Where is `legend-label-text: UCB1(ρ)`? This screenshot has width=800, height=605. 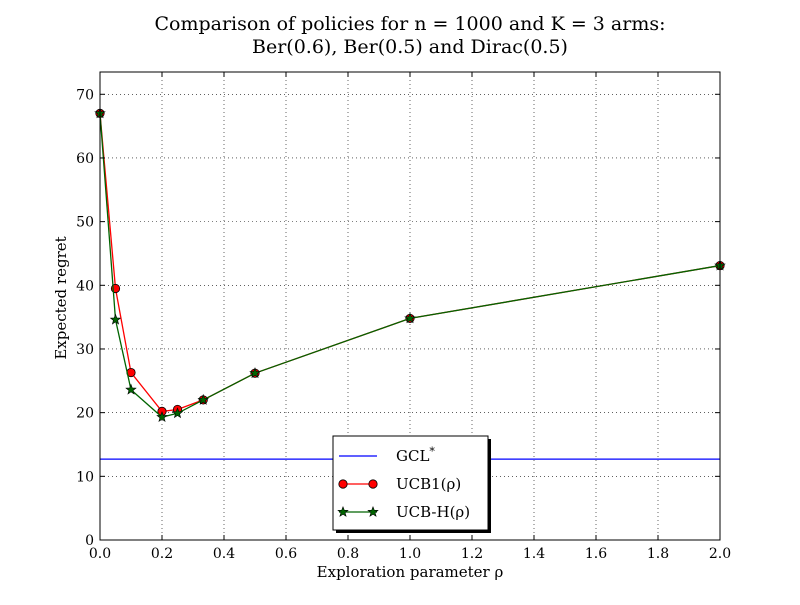 legend-label-text: UCB1(ρ) is located at coordinates (428, 484).